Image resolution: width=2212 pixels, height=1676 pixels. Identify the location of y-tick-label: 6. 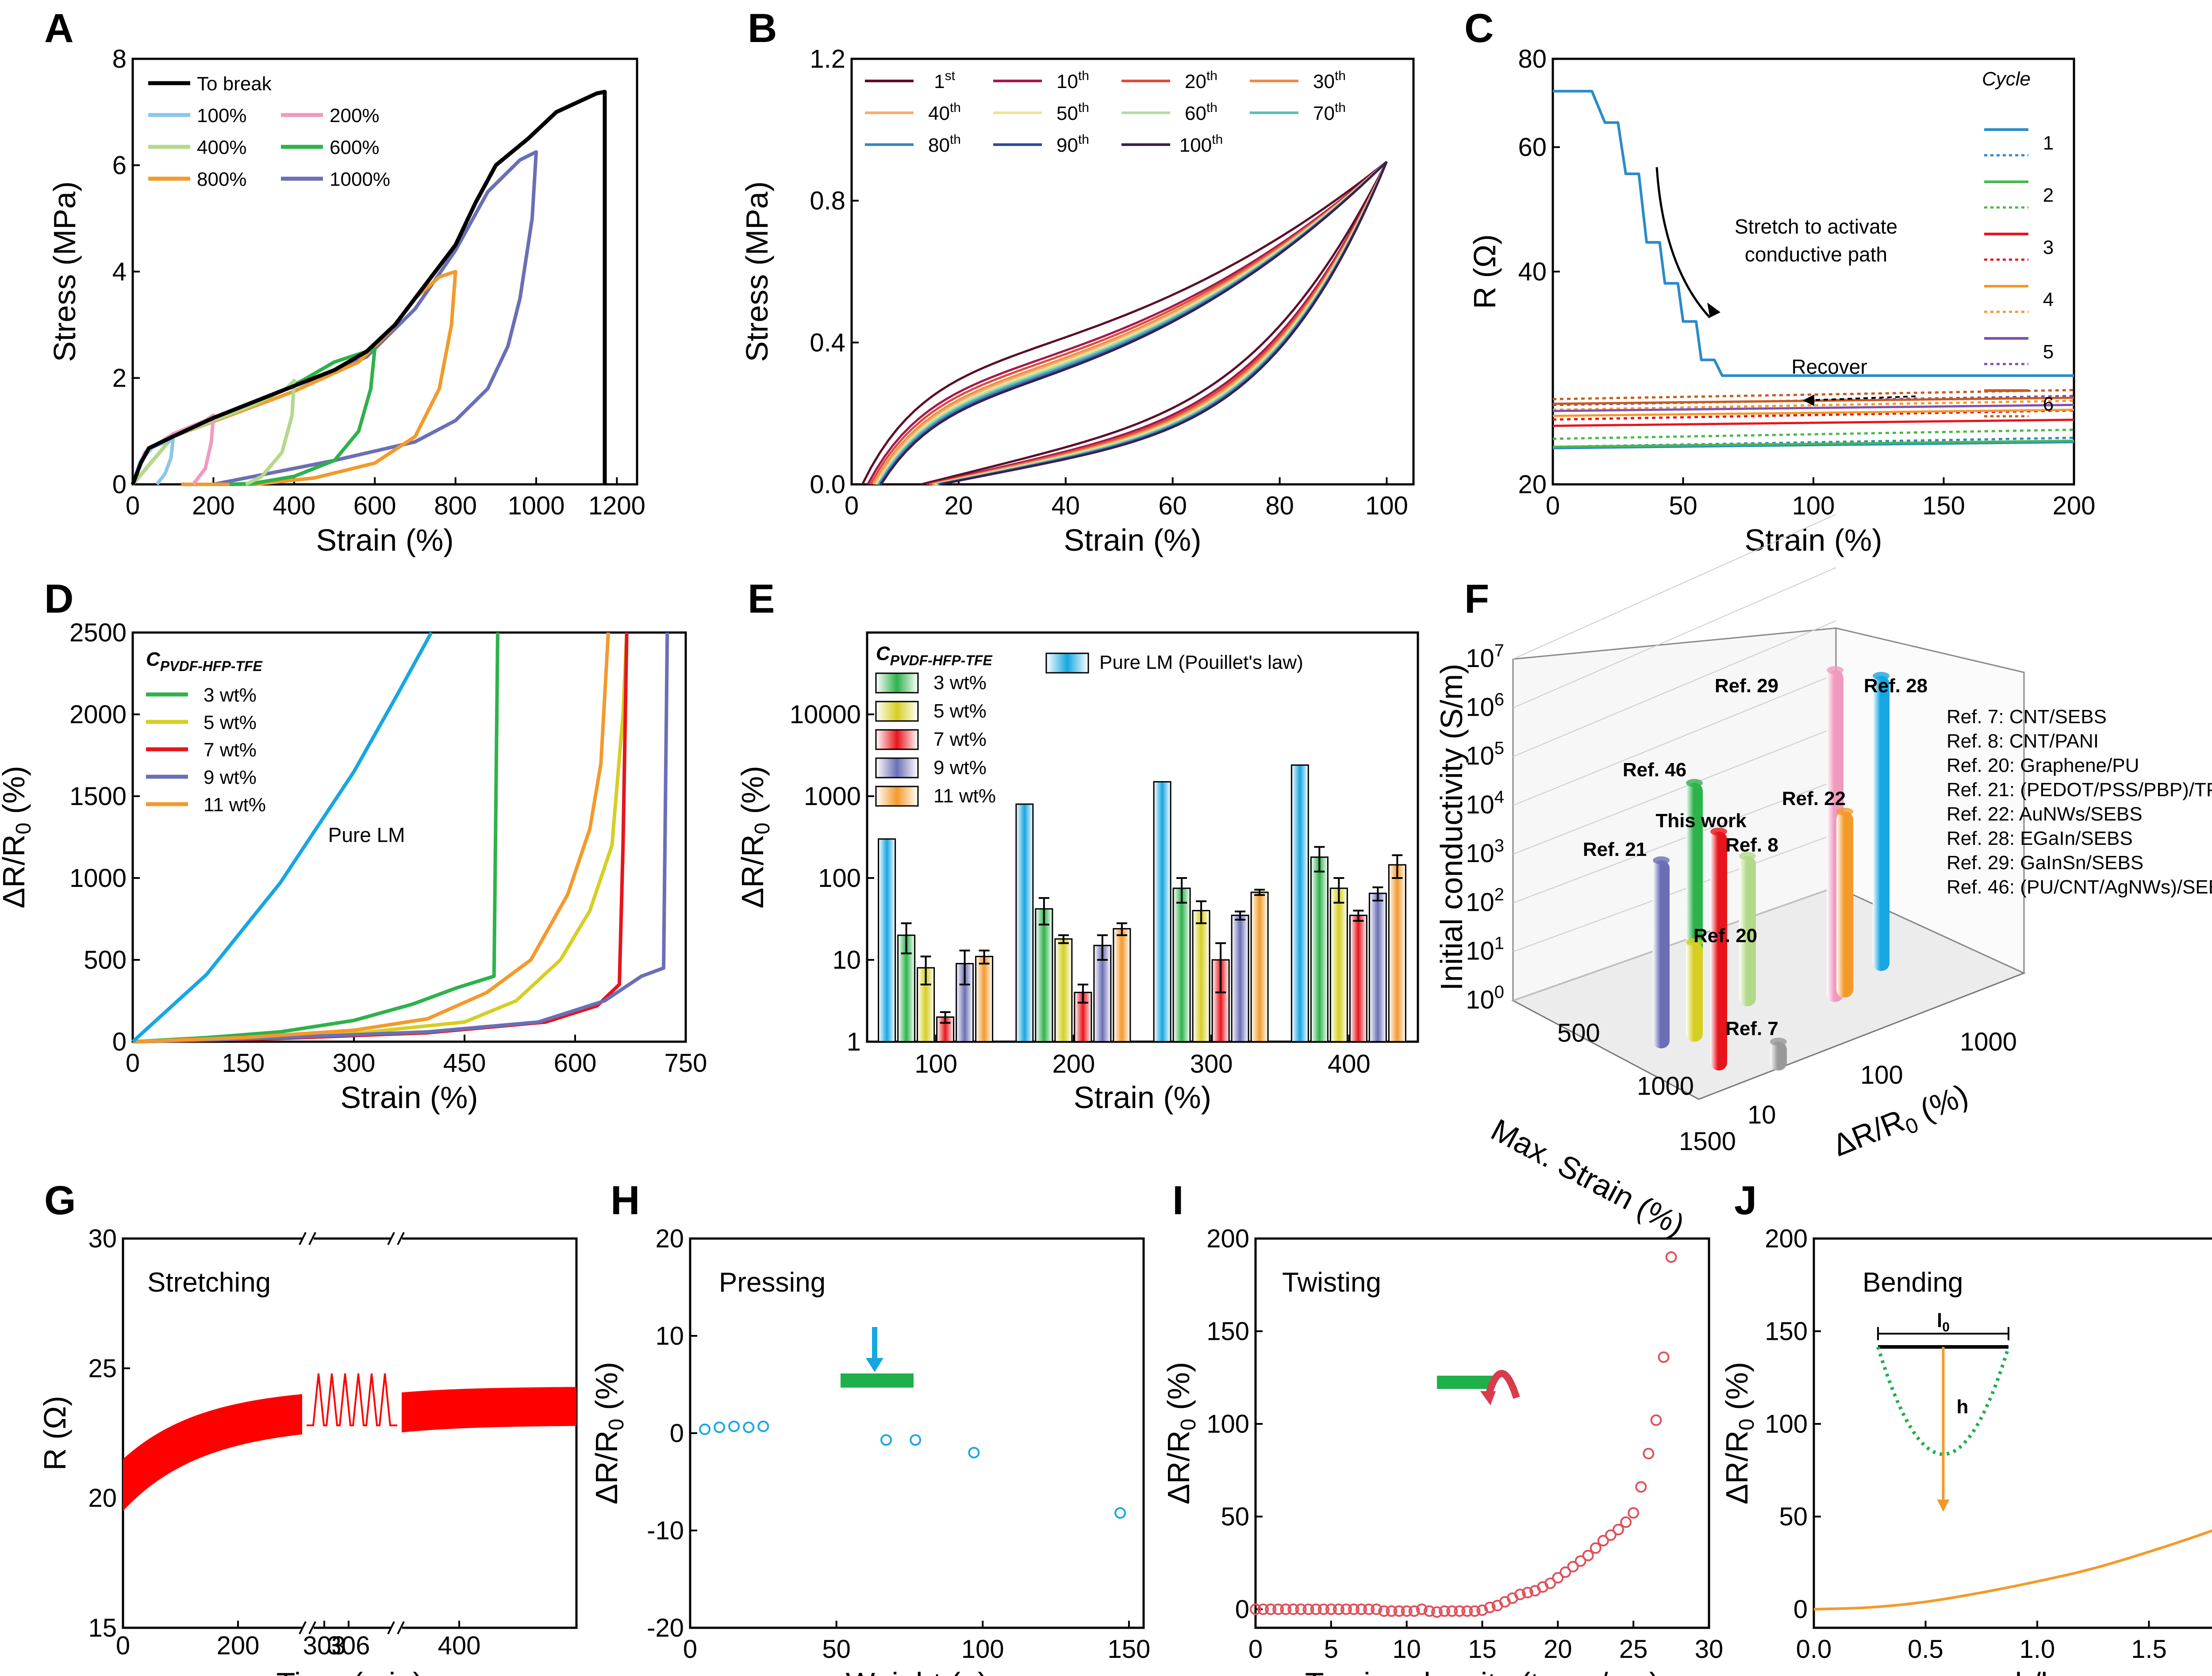
(120, 166).